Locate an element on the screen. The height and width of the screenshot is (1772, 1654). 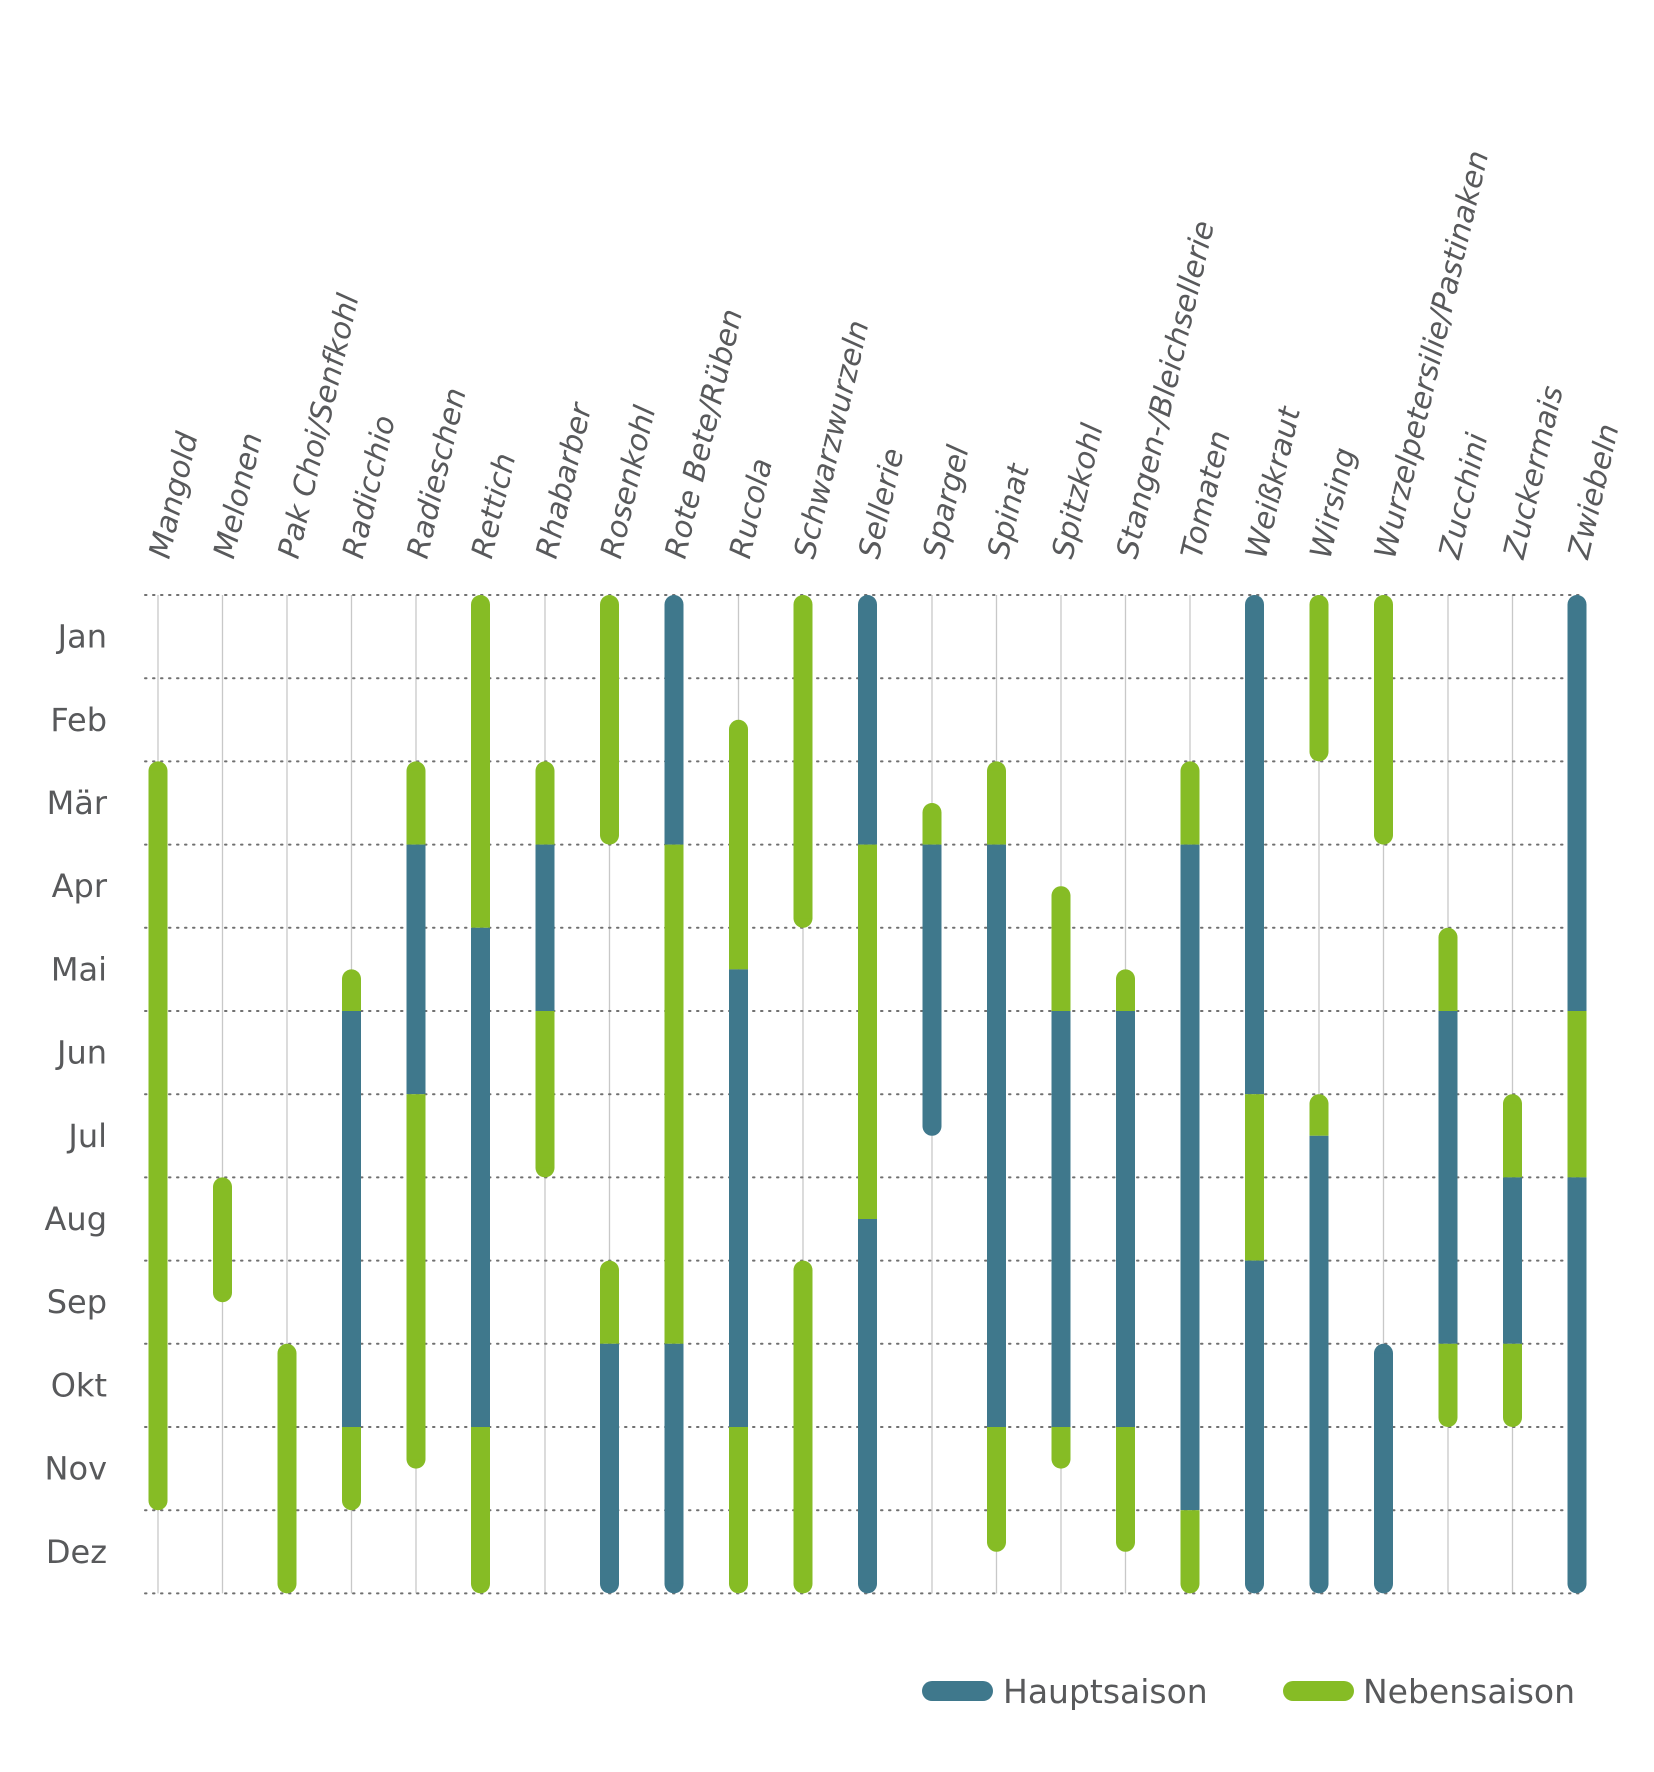
month-label: Apr is located at coordinates (80, 886).